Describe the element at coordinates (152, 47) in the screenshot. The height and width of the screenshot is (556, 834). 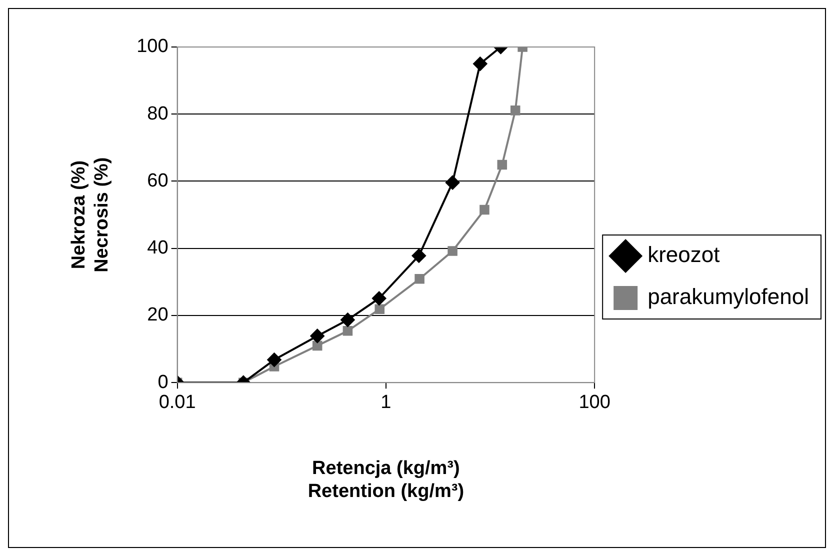
I see `y-tick-label: 100` at that location.